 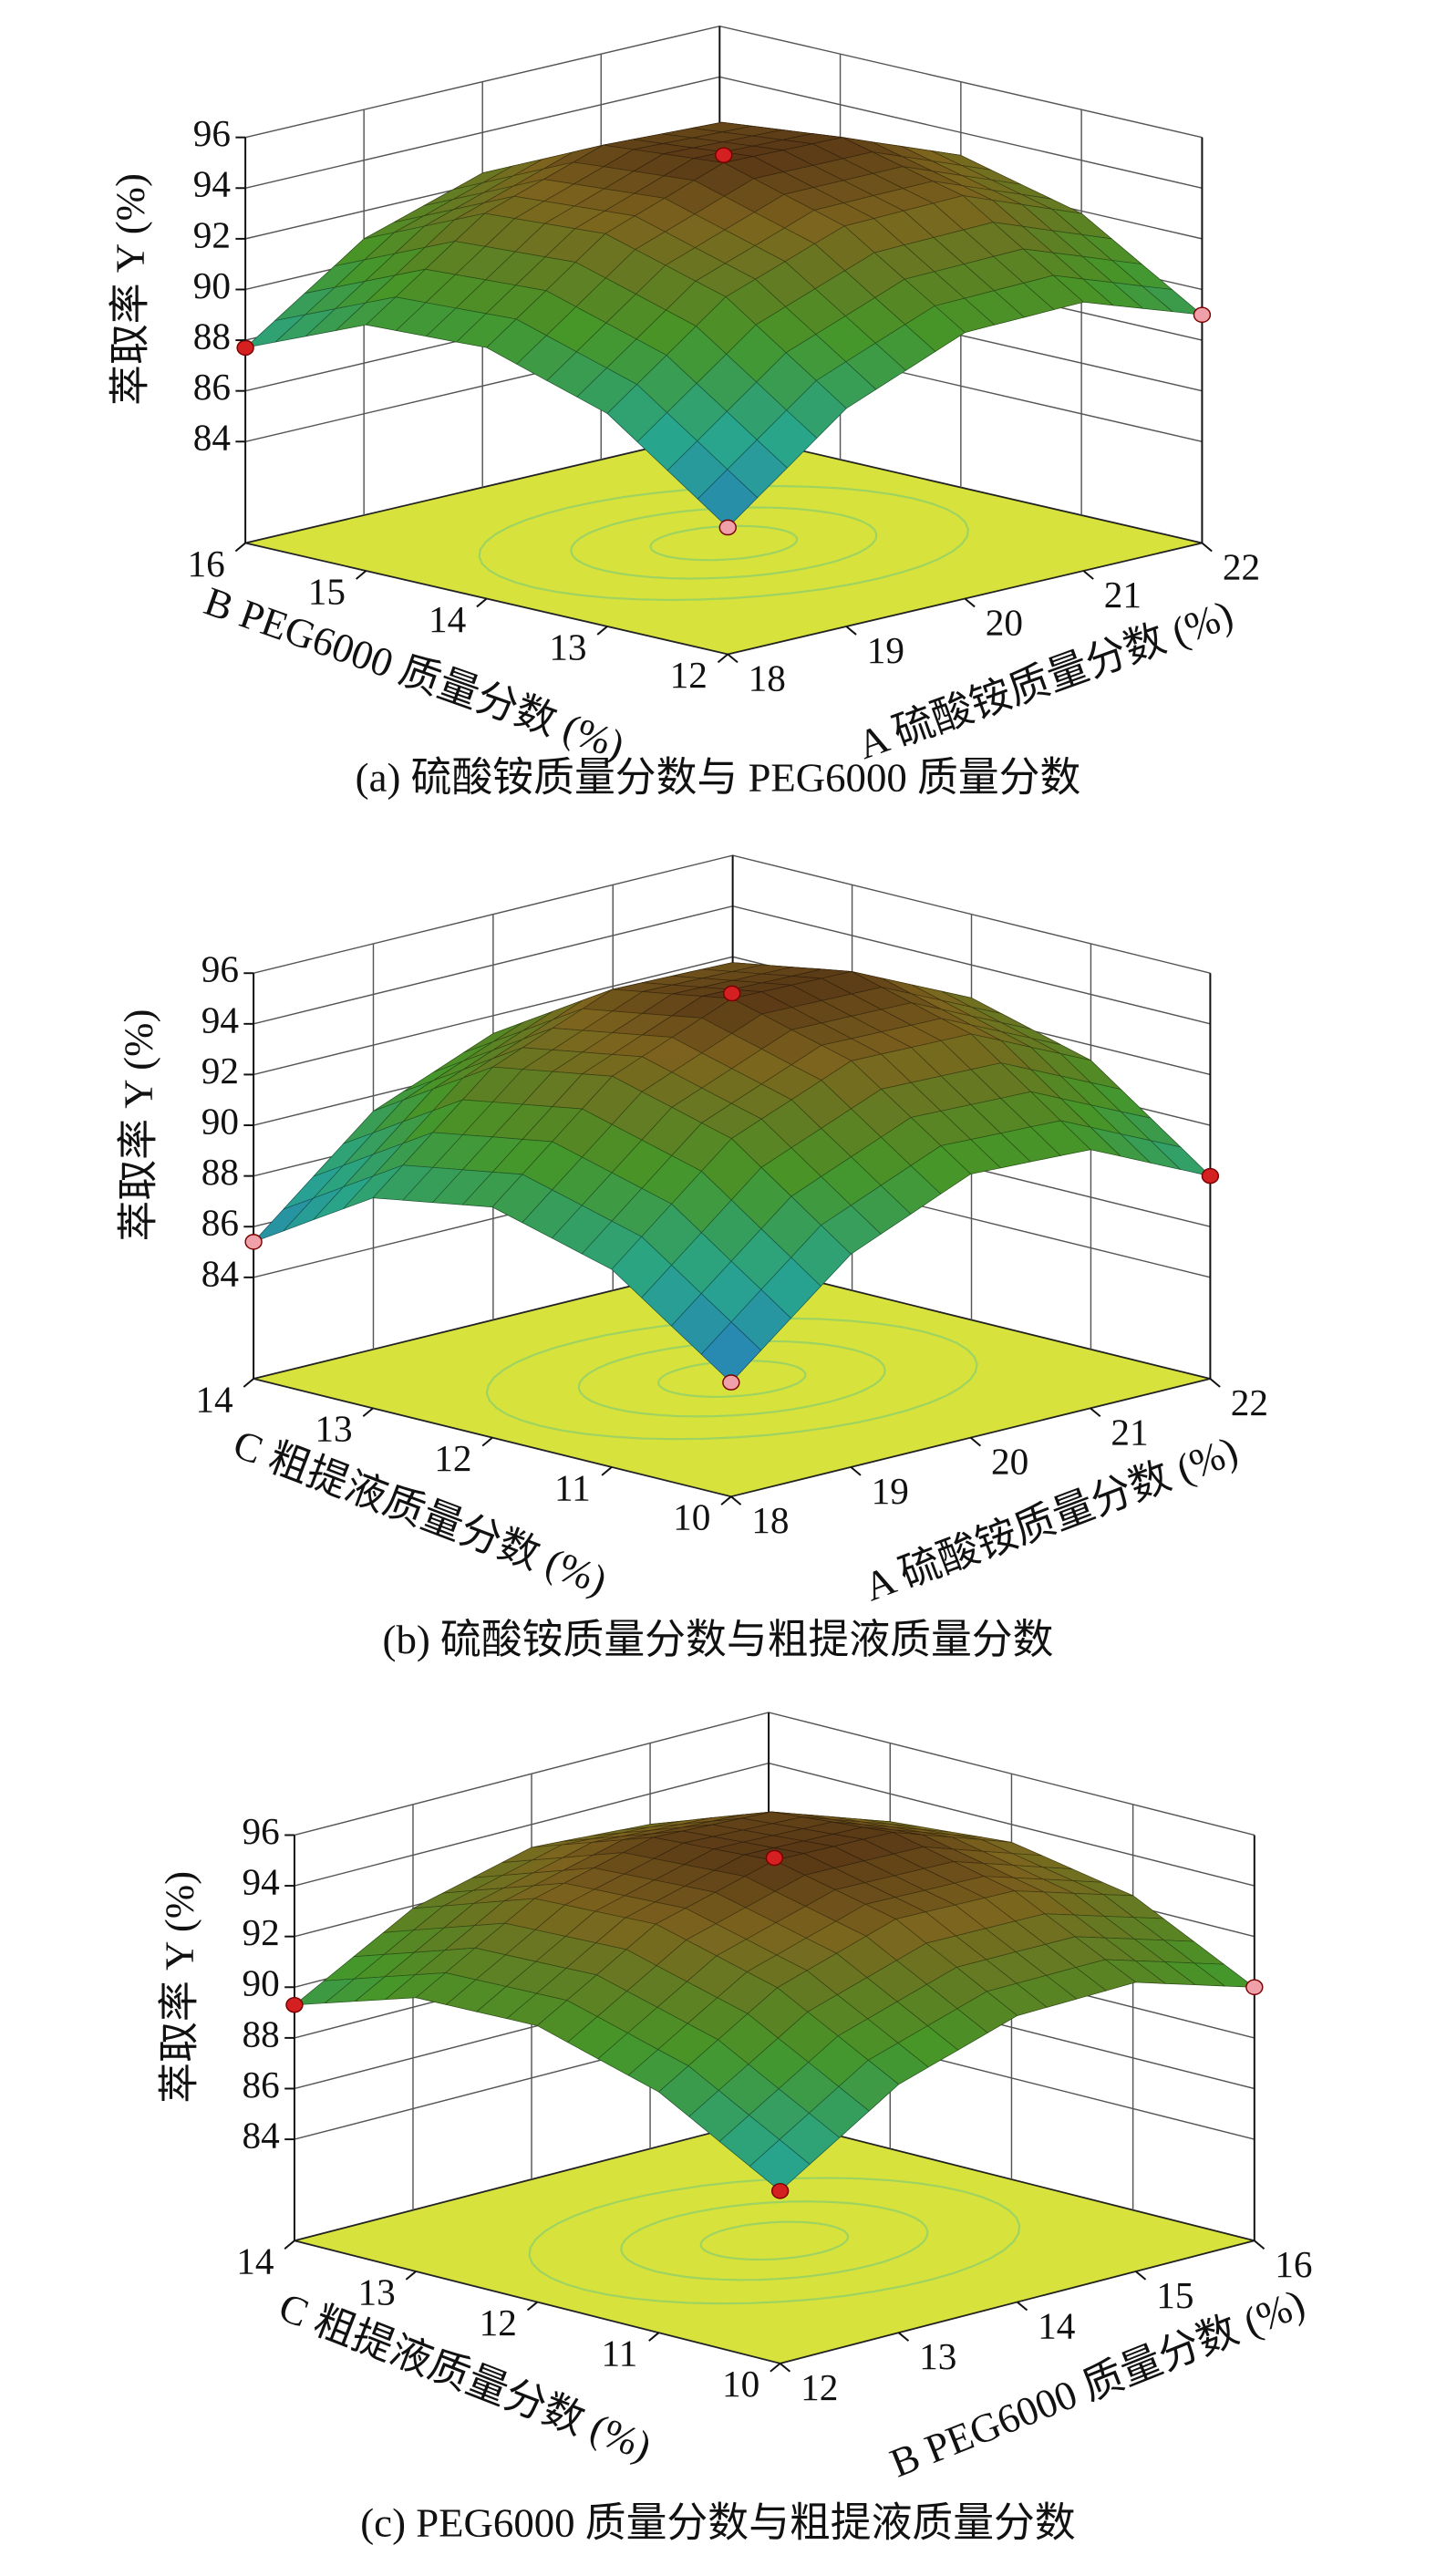 What do you see at coordinates (718, 1639) in the screenshot?
I see `caption: (b) 硫酸铵质量分数与粗提液质量分数` at bounding box center [718, 1639].